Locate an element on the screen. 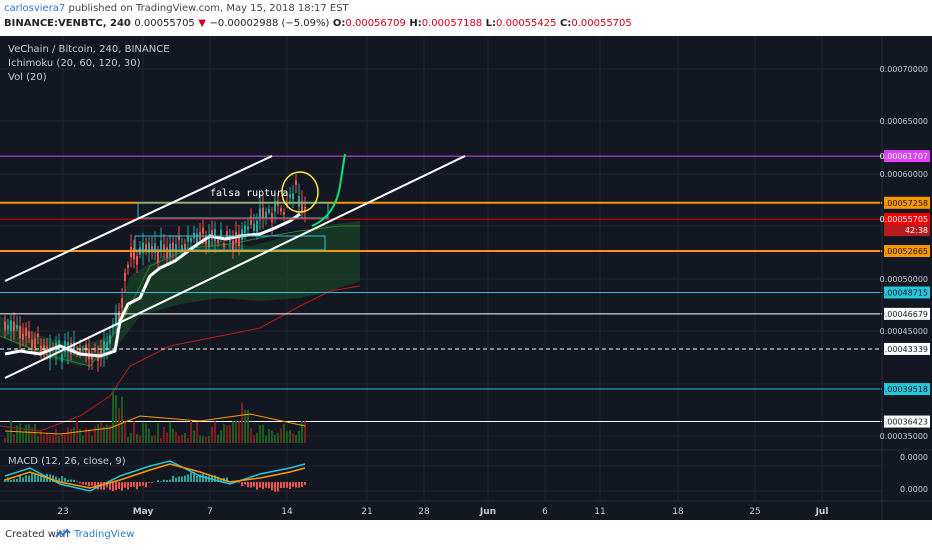  legend-volume: Vol (20) is located at coordinates (27, 77).